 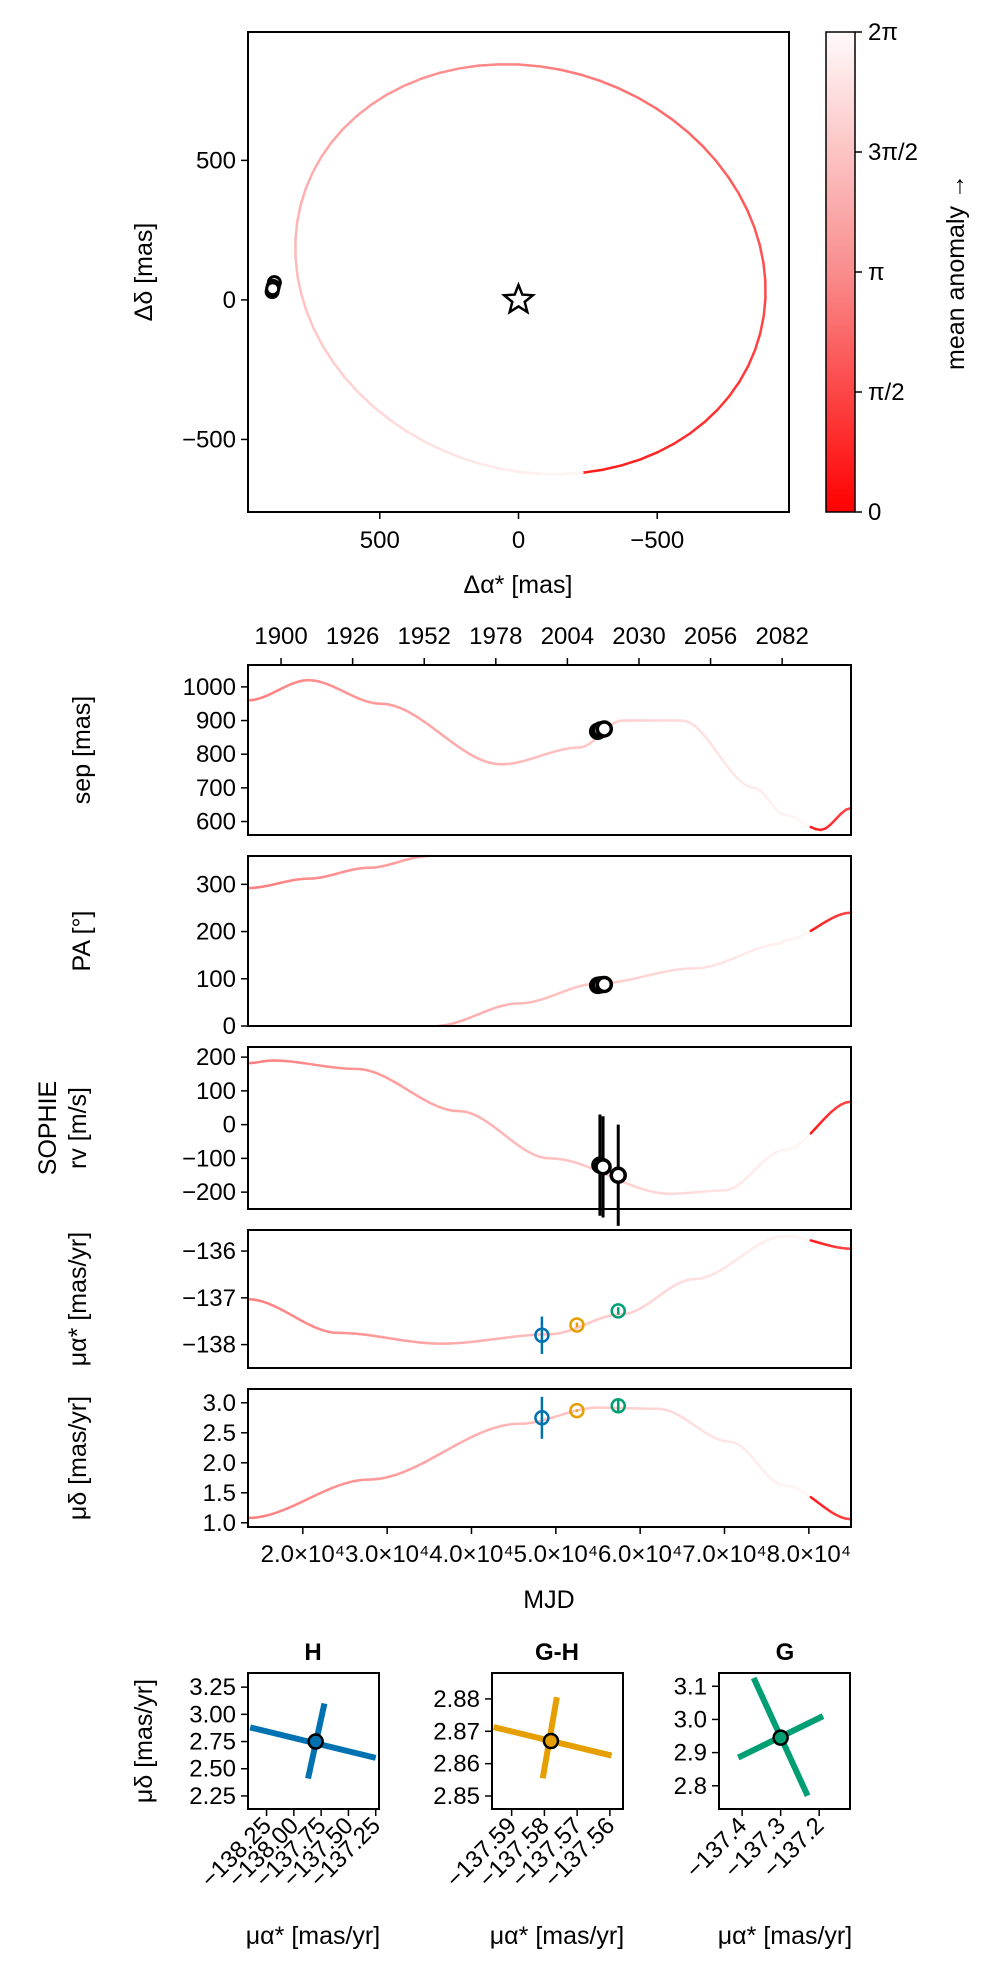 I want to click on GH-ytick-label: 2.88, so click(x=456, y=1699).